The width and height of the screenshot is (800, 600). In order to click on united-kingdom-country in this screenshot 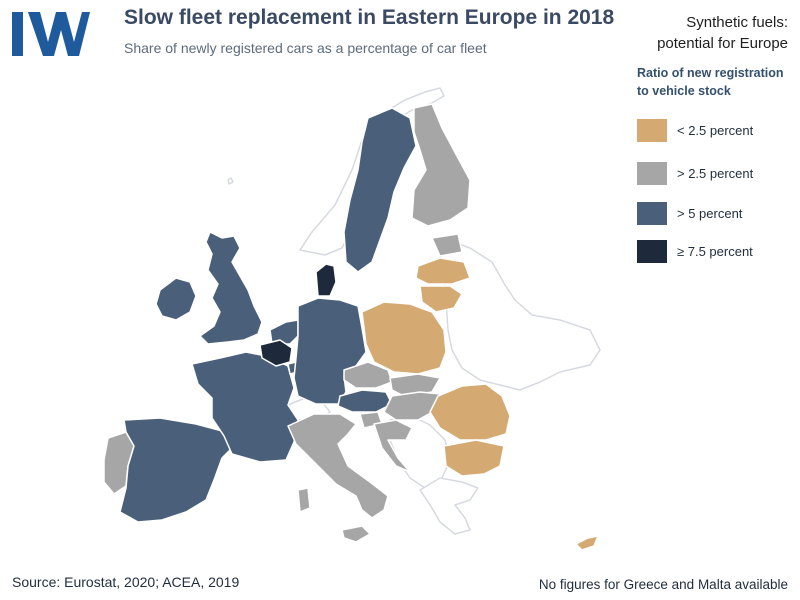, I will do `click(231, 288)`.